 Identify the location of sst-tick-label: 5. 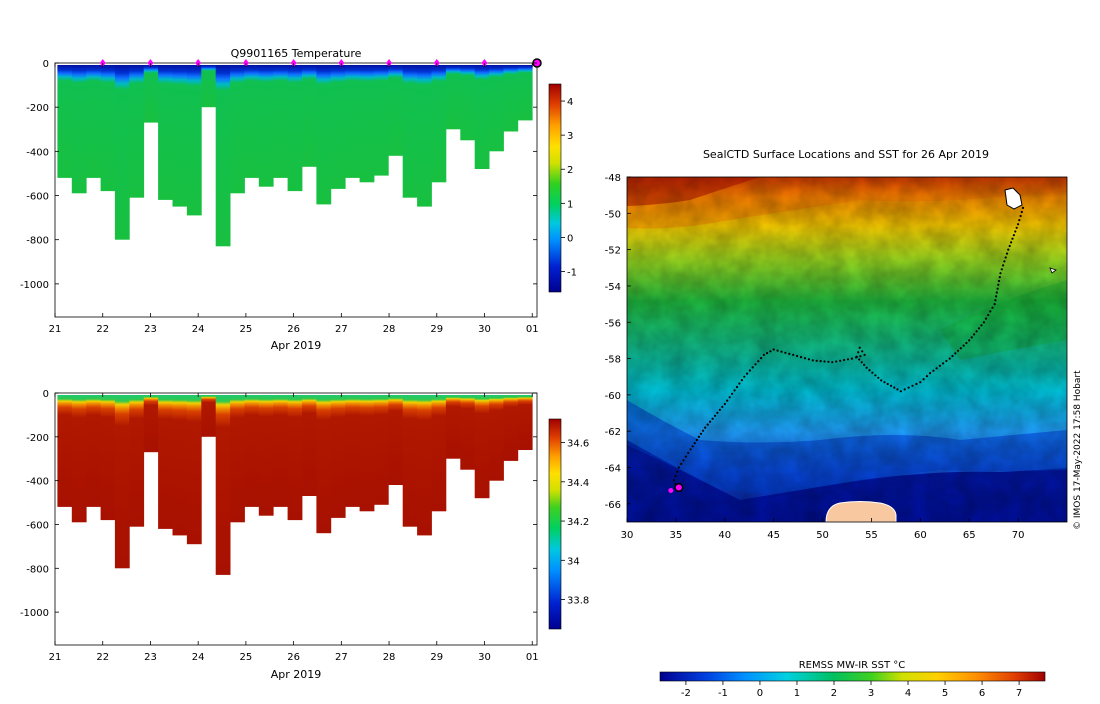
(945, 693).